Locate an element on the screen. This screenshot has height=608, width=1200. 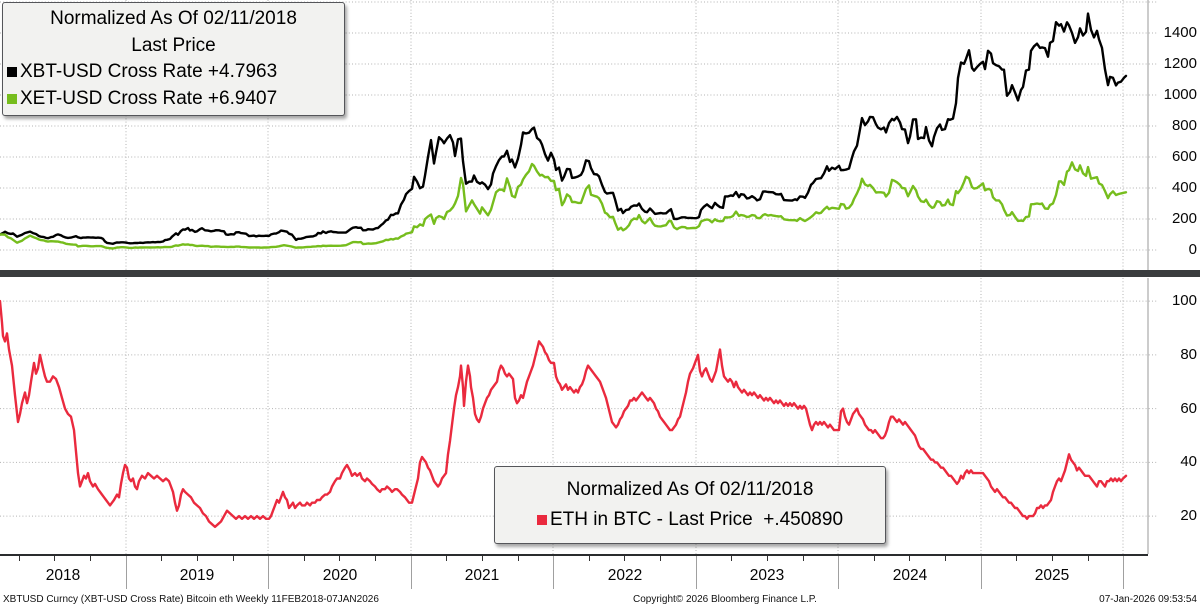
xbt-series-swatch-icon is located at coordinates (12, 72).